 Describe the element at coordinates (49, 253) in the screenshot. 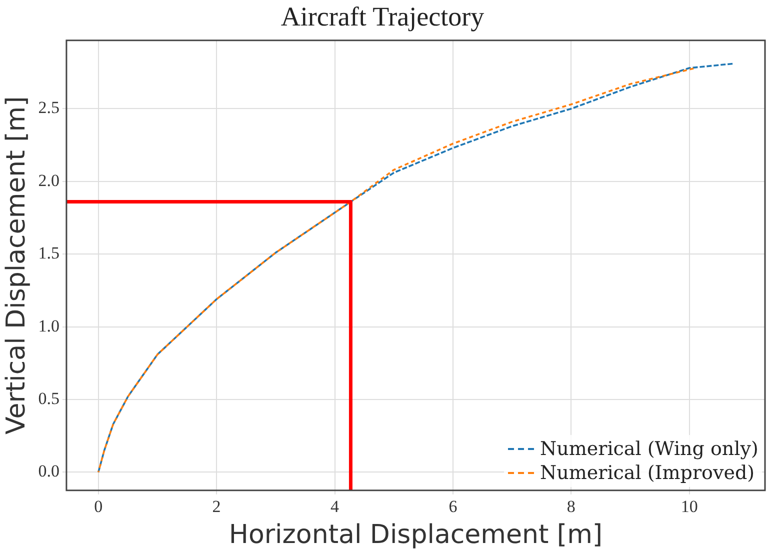

I see `y-tick-label: 1.5` at that location.